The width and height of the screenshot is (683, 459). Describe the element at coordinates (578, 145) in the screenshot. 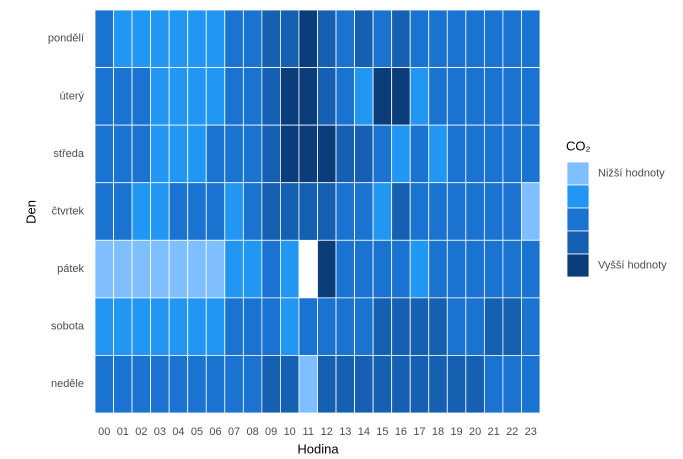

I see `legend-title: CO₂` at that location.